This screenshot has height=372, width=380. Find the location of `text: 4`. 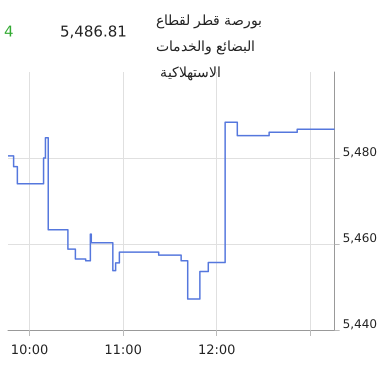

text: 4 is located at coordinates (9, 31).